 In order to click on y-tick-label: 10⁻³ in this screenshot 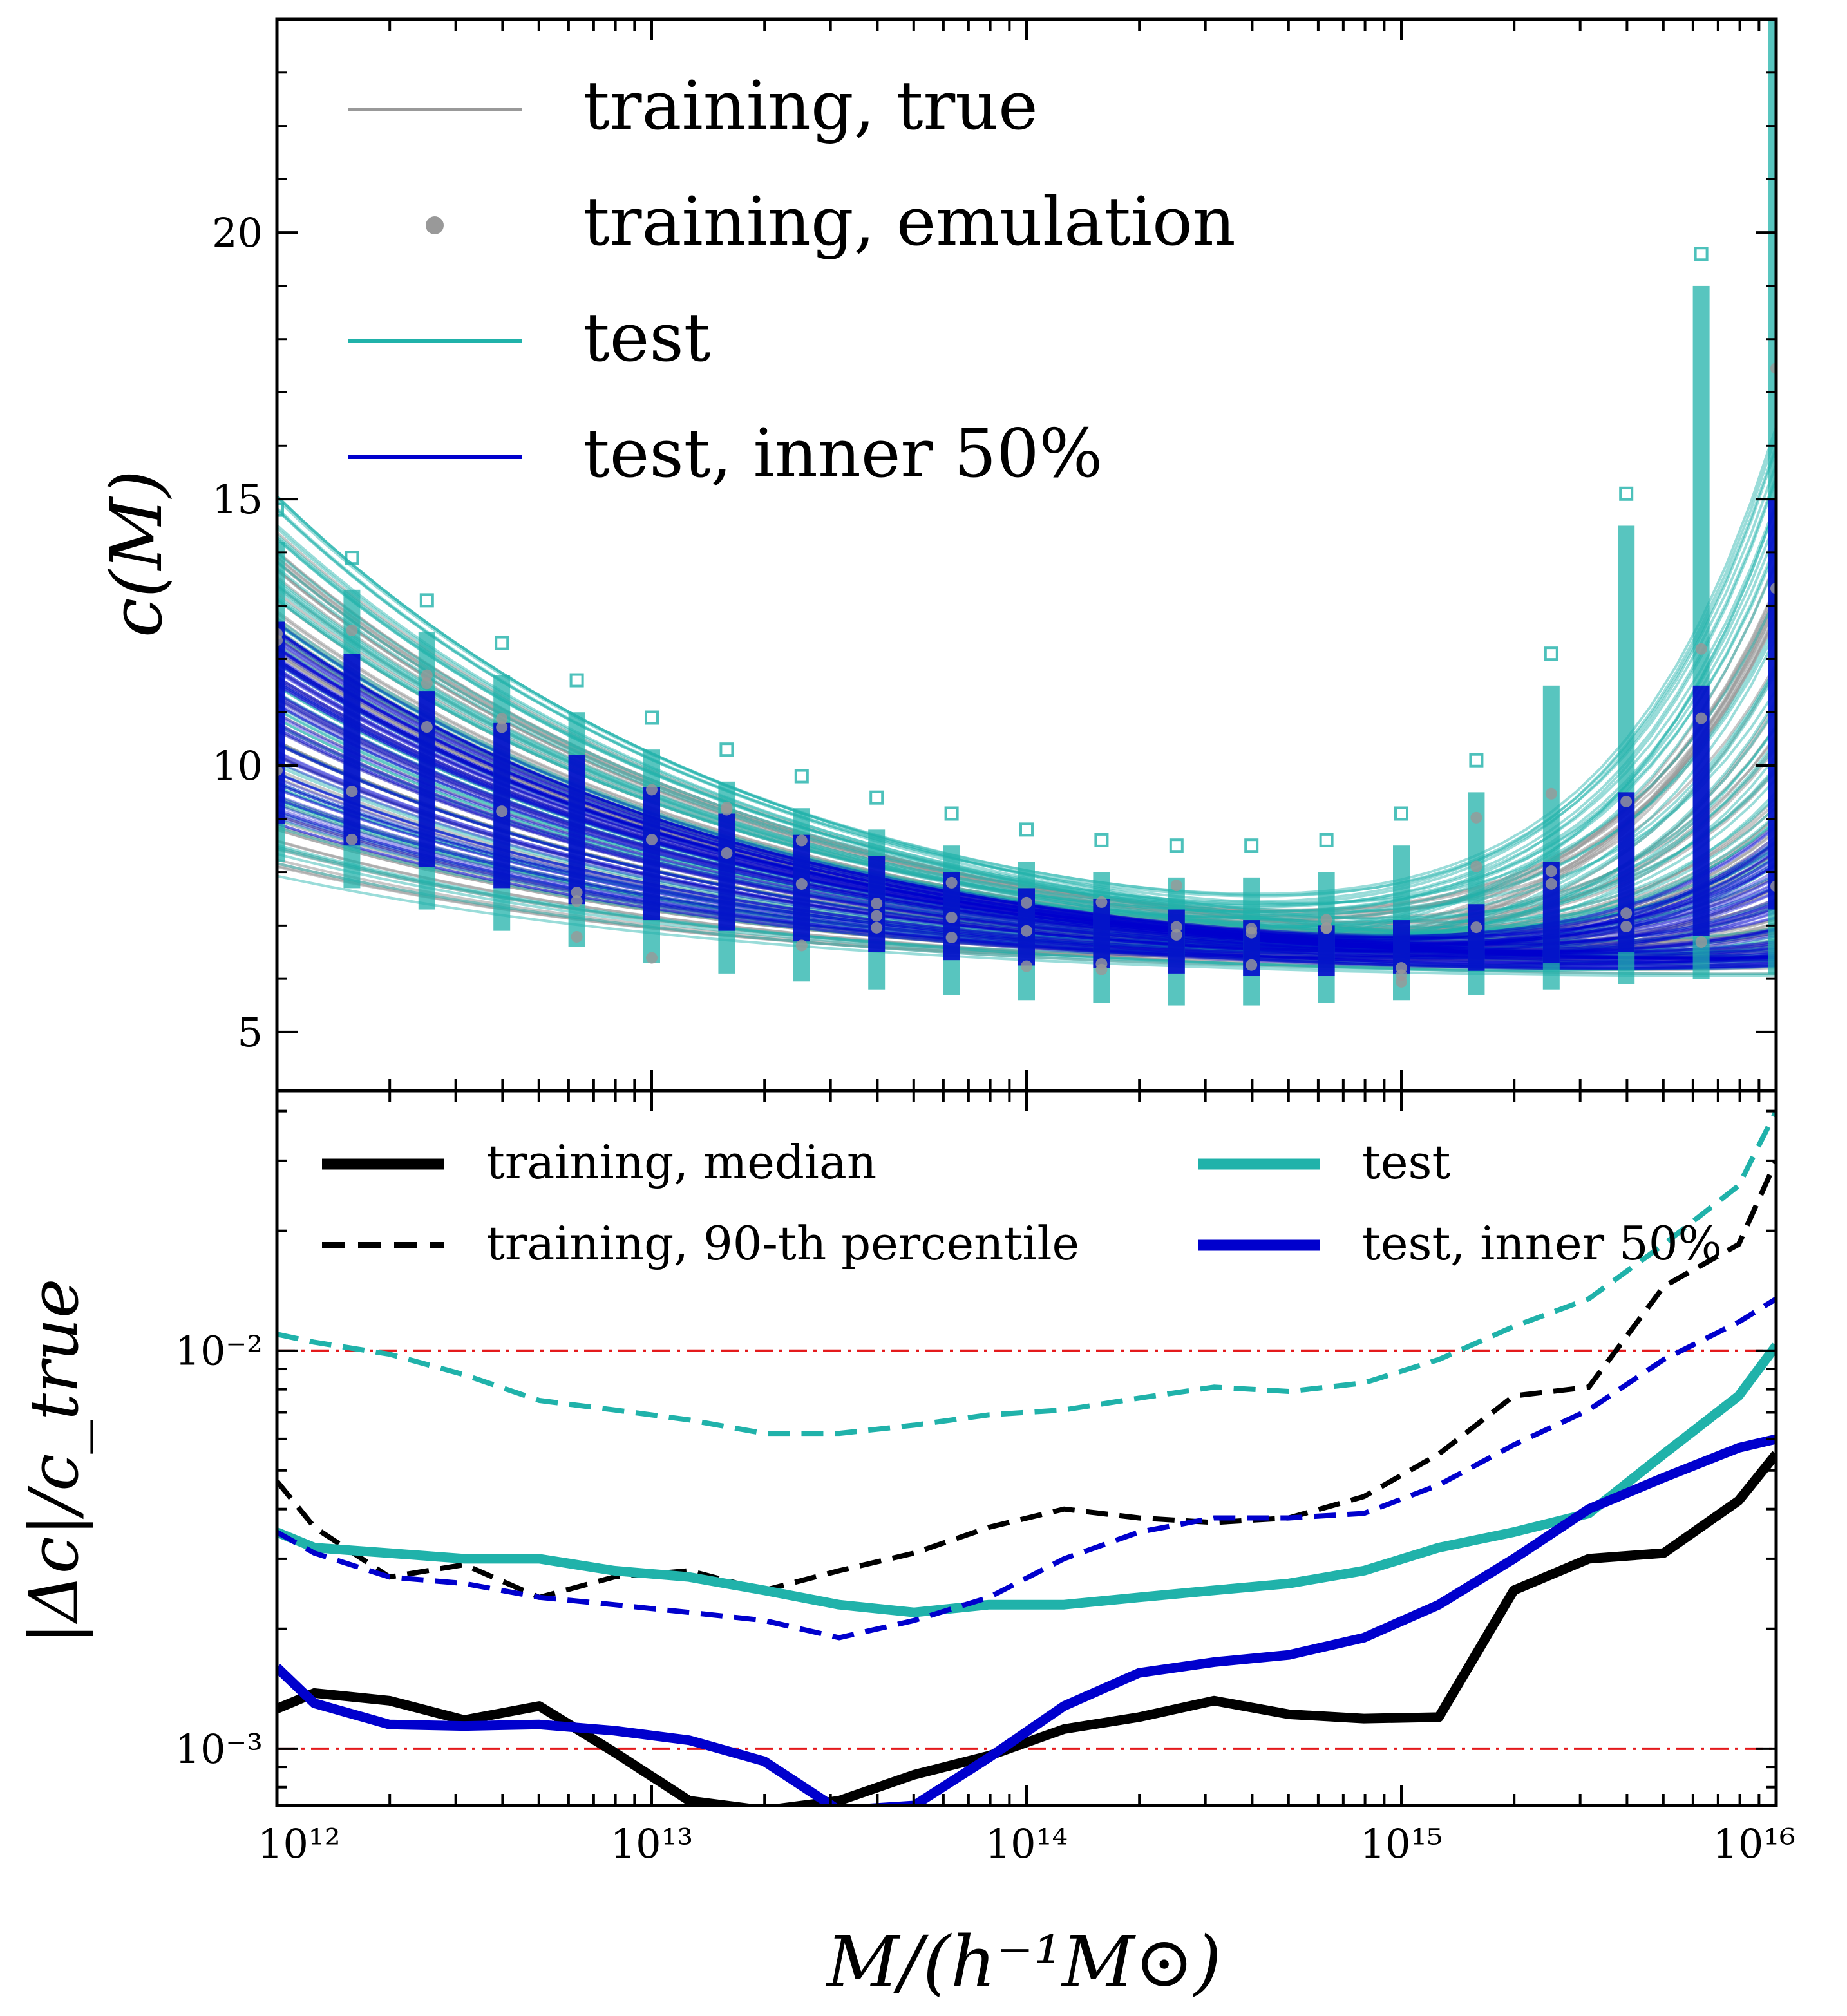, I will do `click(219, 1749)`.